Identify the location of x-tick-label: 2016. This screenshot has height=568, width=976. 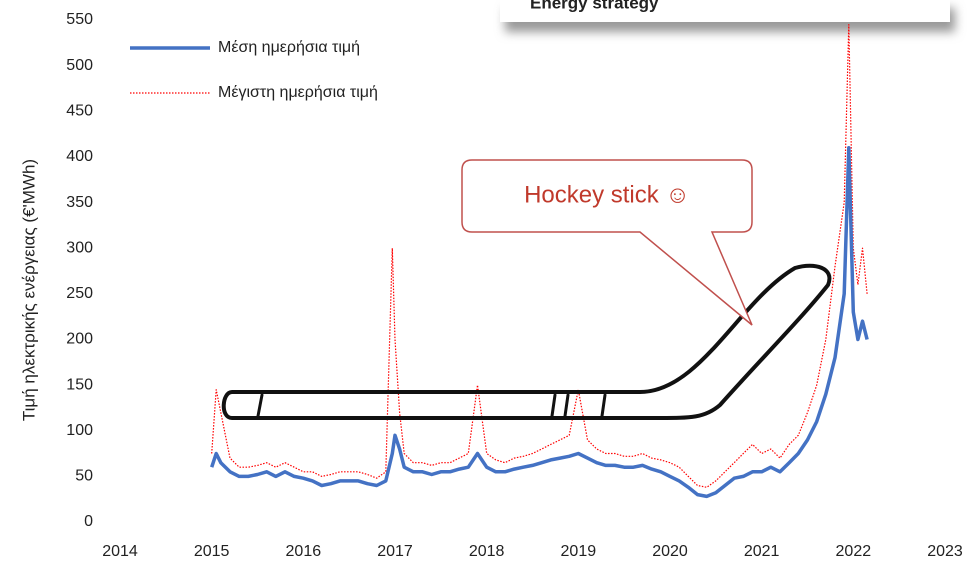
(304, 551).